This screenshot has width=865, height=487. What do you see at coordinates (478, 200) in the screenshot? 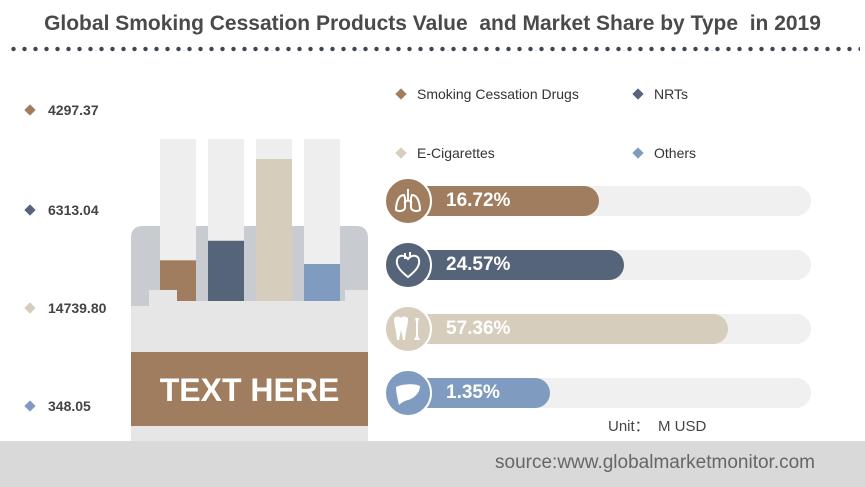
I see `share-label: 16.72%` at bounding box center [478, 200].